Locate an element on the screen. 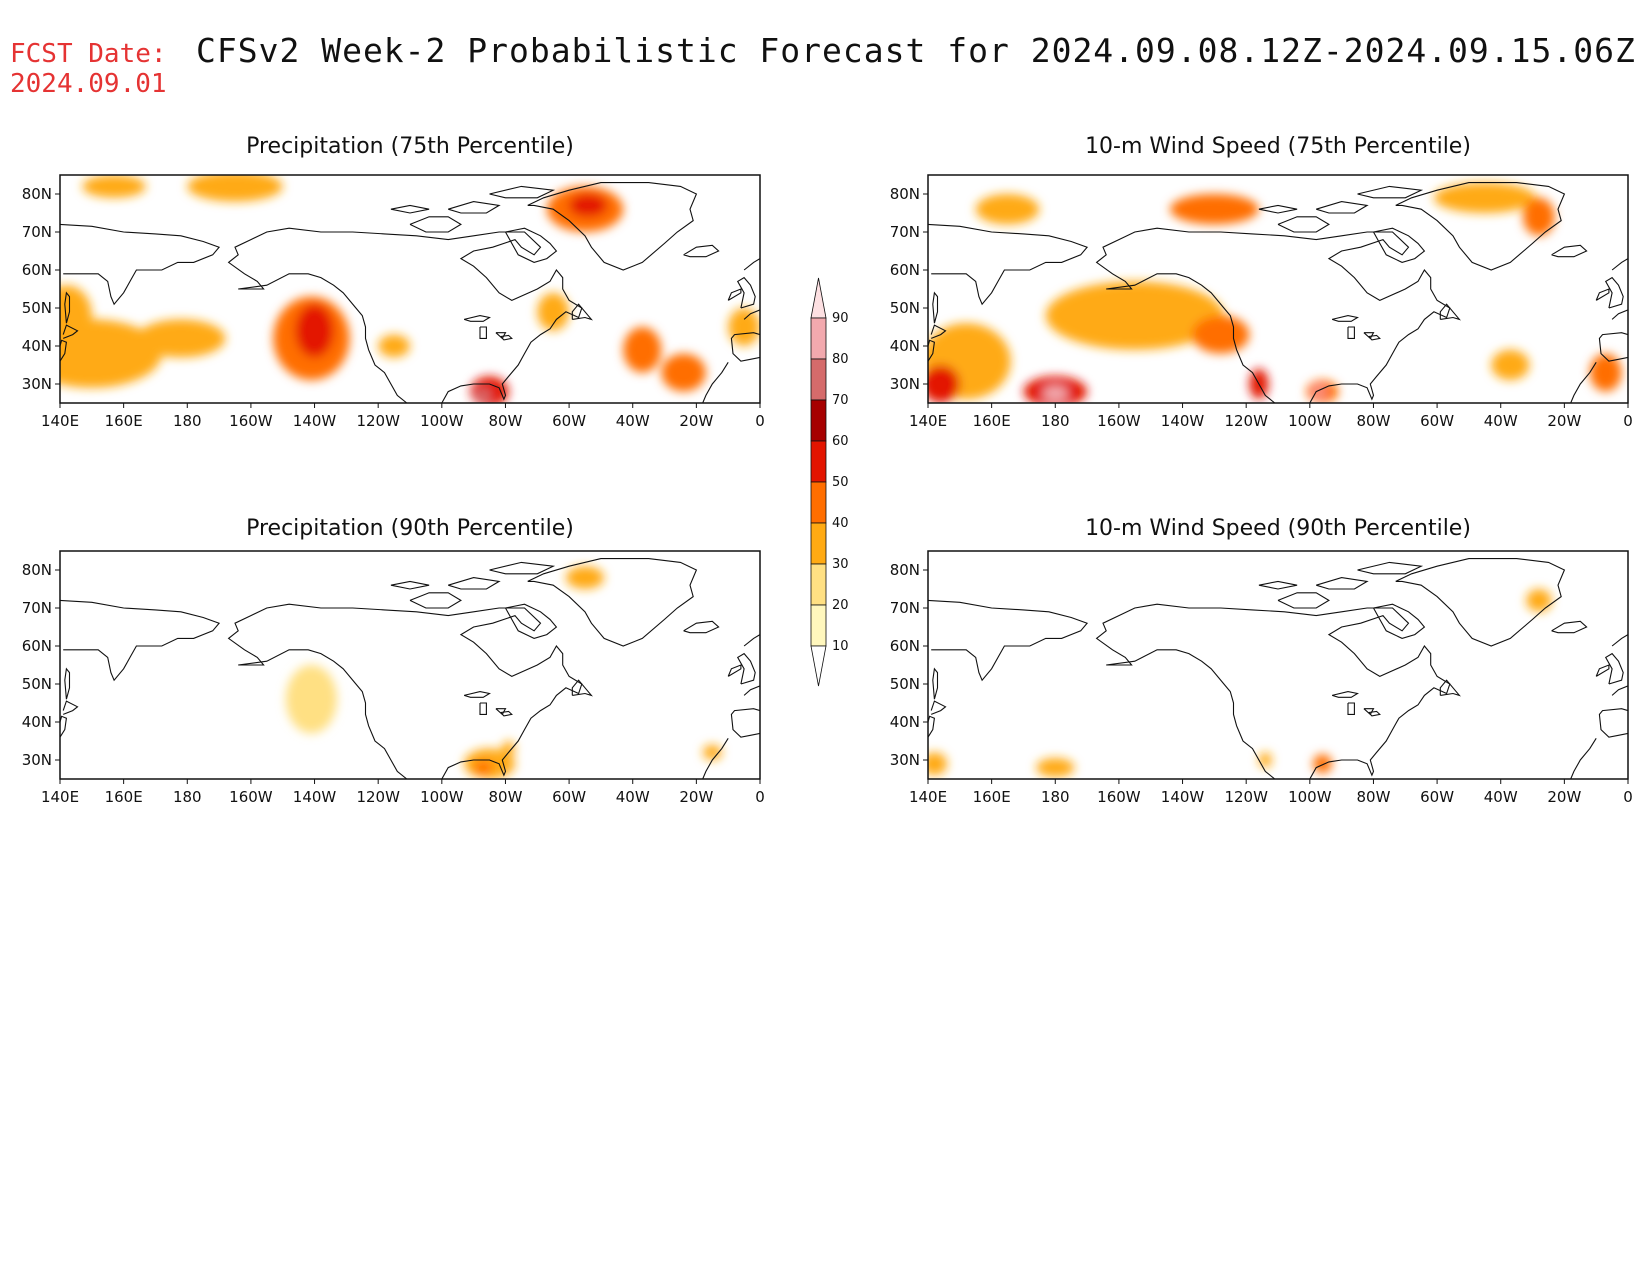 The image size is (1650, 1275). colorbar-label: 50 is located at coordinates (840, 482).